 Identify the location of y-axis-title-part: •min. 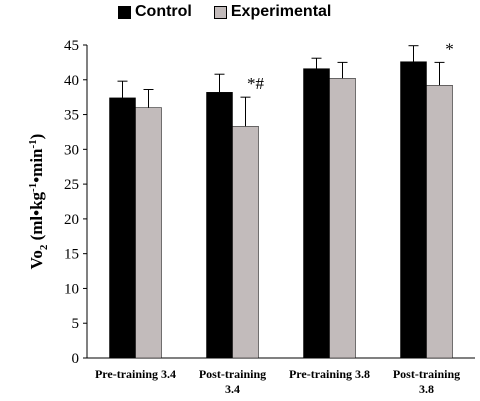
(36, 165).